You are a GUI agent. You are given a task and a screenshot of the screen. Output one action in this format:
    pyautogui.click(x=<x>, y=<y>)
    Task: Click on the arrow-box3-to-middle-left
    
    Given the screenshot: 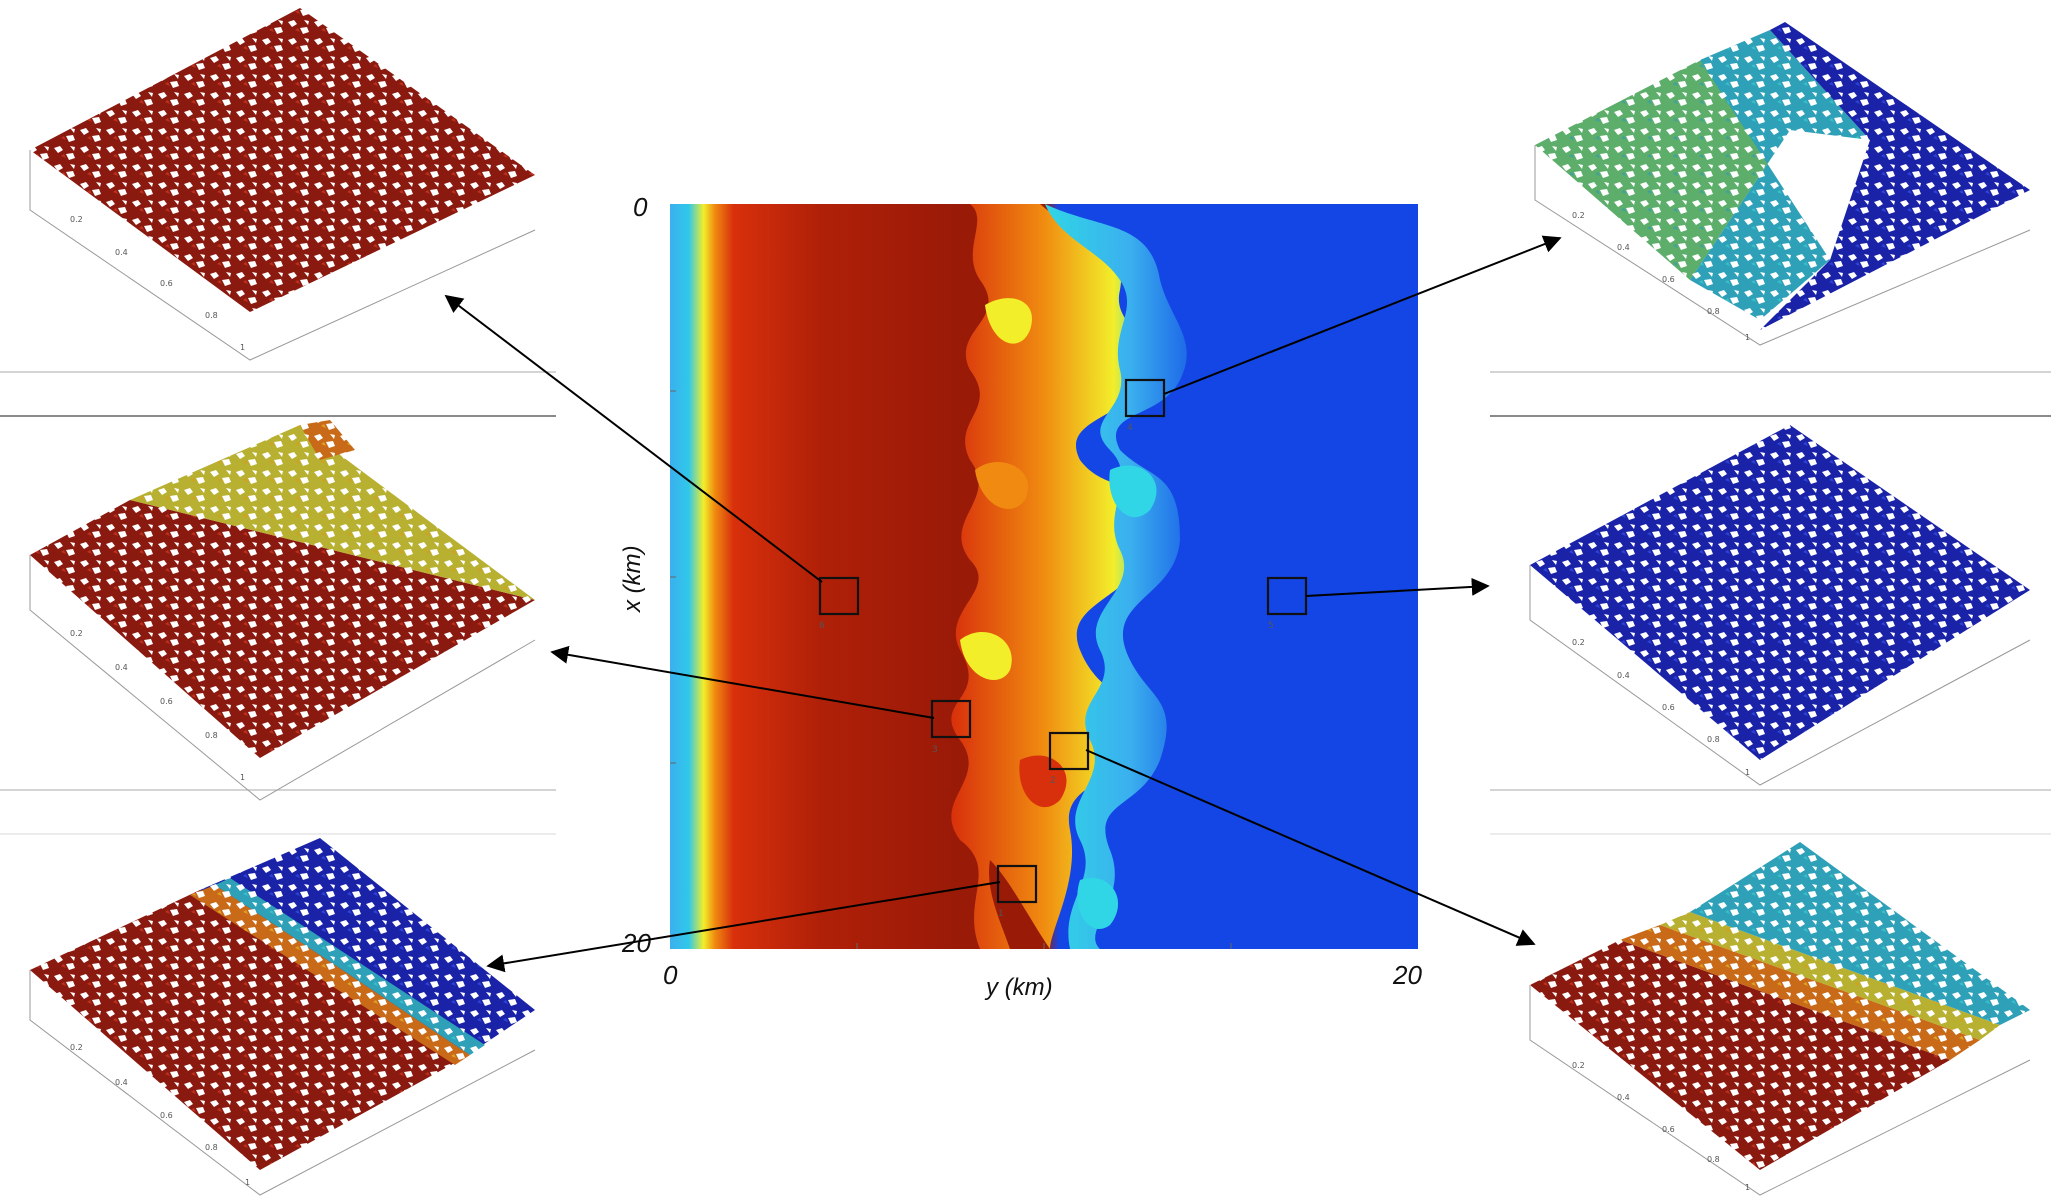 What is the action you would take?
    pyautogui.click(x=742, y=682)
    